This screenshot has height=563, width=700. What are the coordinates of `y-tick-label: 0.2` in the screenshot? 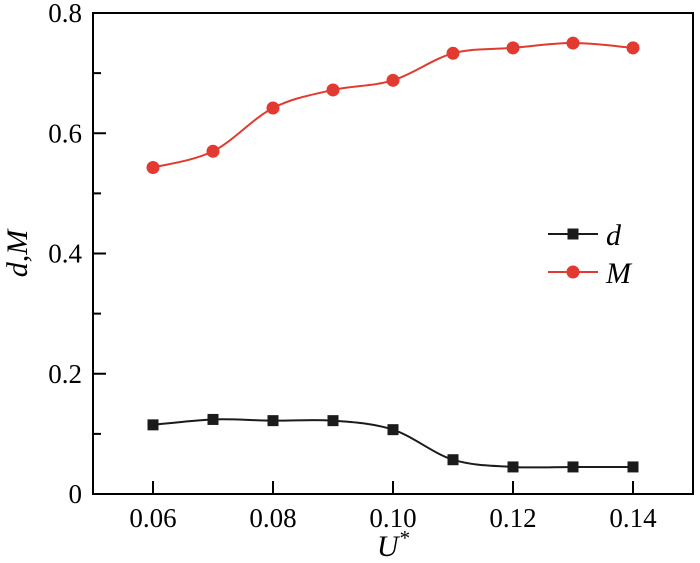 It's located at (65, 374).